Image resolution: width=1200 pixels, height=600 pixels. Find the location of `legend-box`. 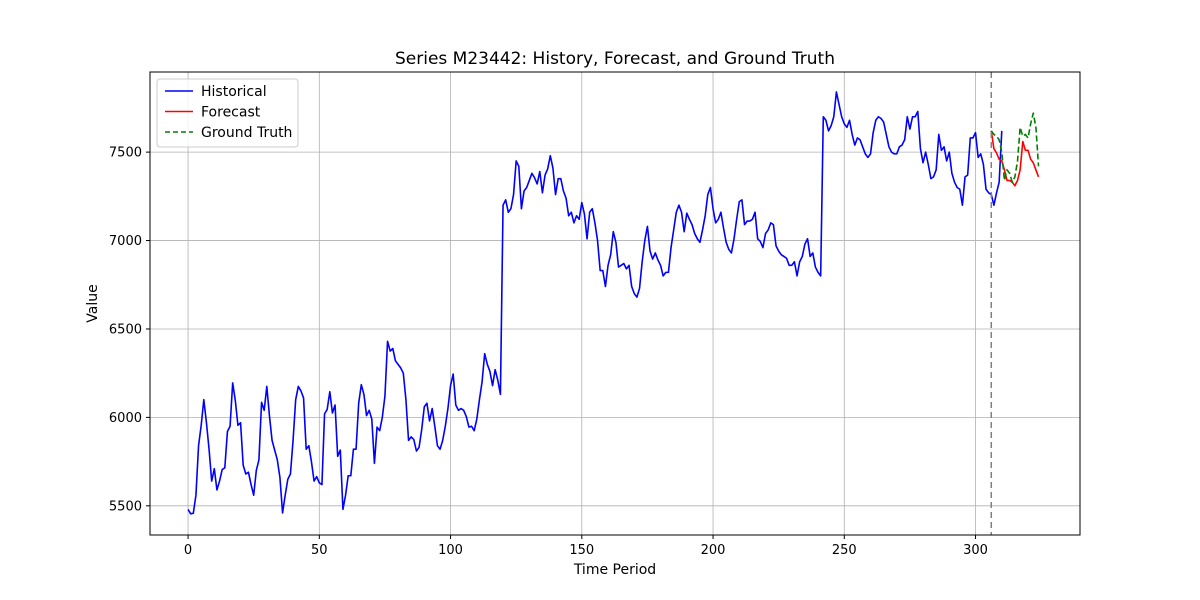

legend-box is located at coordinates (227, 113).